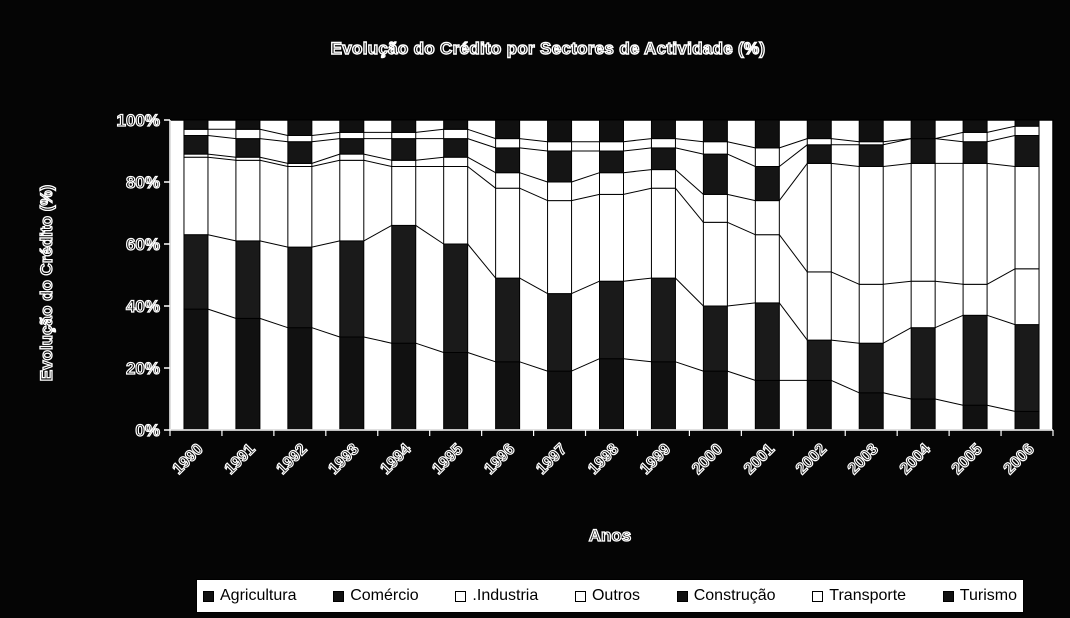 This screenshot has width=1070, height=618. I want to click on legend-item: Construção, so click(726, 596).